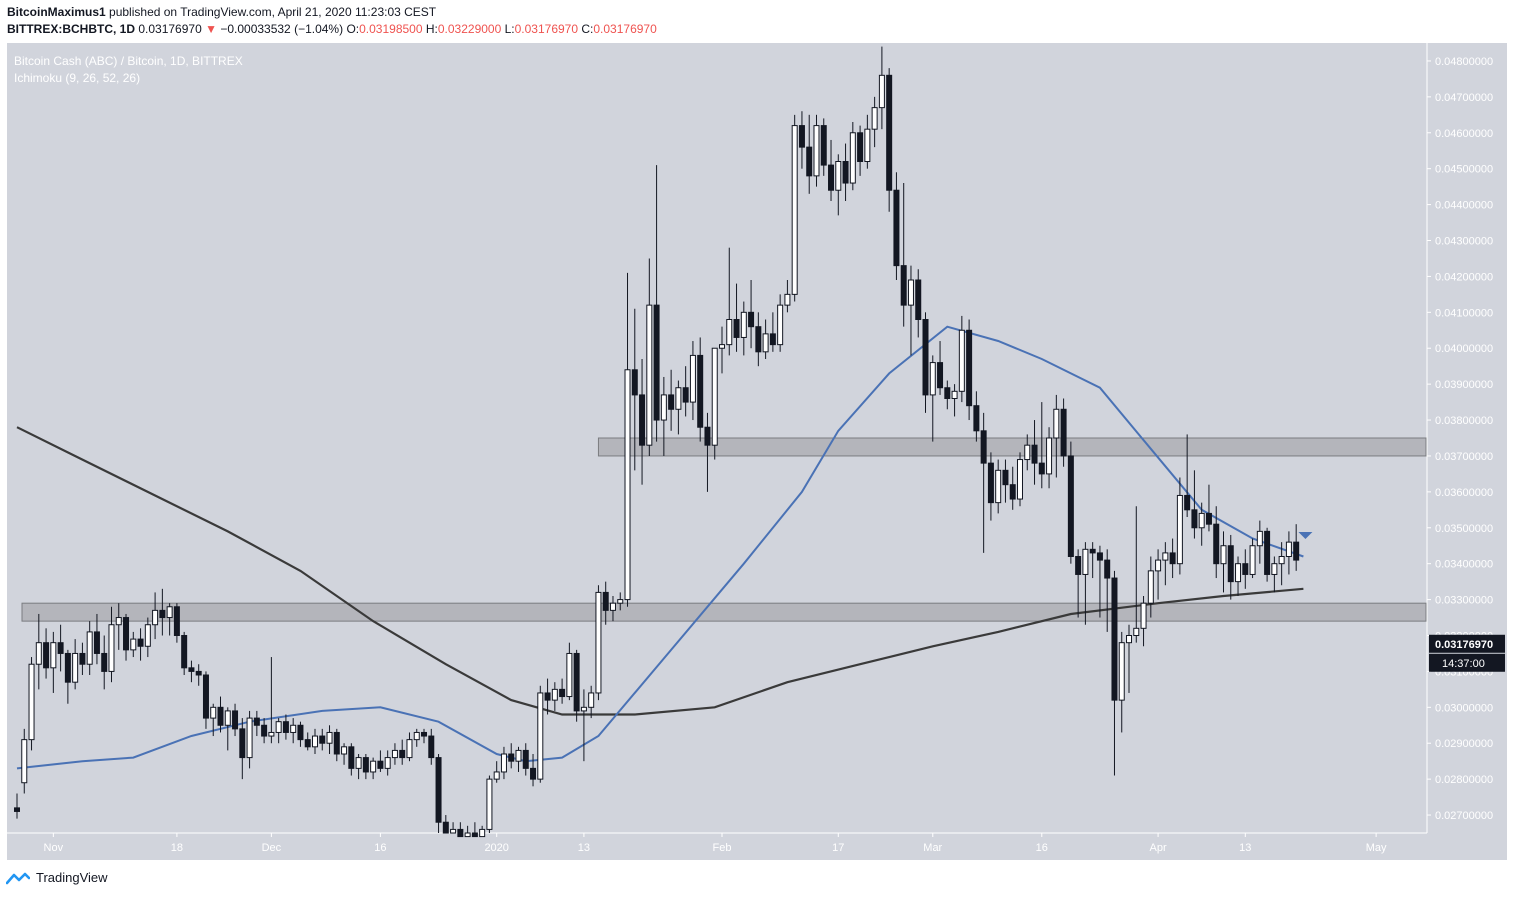  What do you see at coordinates (57, 877) in the screenshot?
I see `tradingview-footer: TradingView` at bounding box center [57, 877].